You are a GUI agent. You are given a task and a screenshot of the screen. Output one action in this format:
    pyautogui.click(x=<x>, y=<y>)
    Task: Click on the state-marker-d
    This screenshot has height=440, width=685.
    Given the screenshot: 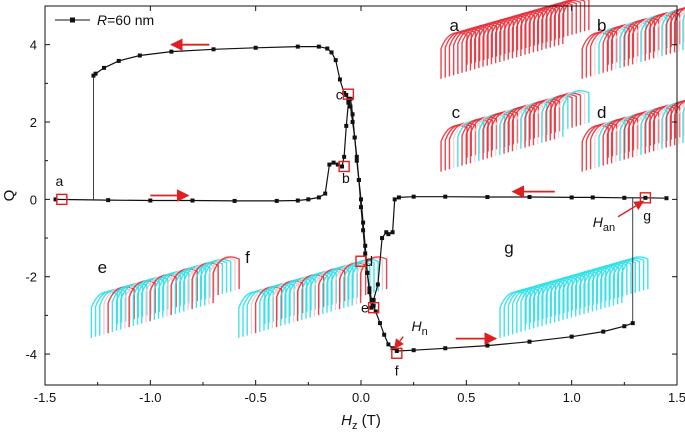 What is the action you would take?
    pyautogui.click(x=361, y=261)
    